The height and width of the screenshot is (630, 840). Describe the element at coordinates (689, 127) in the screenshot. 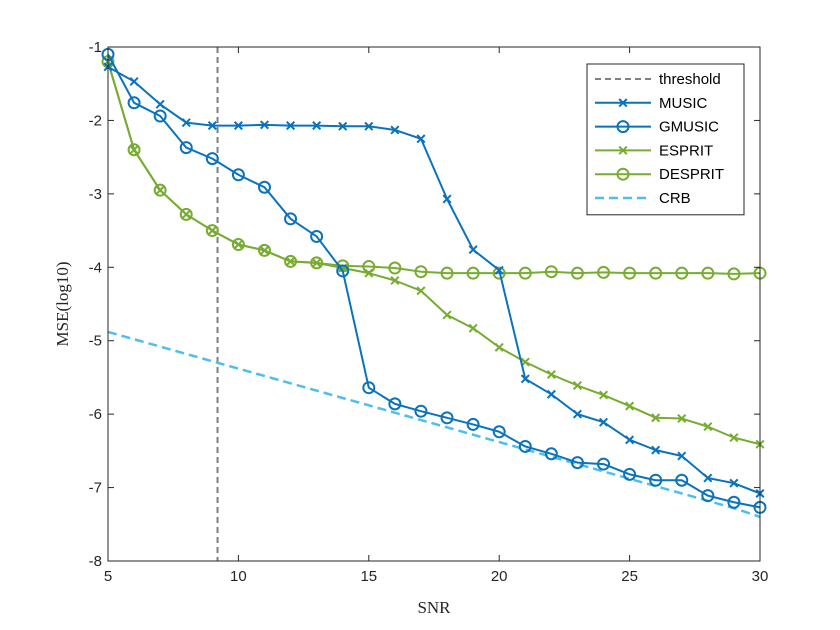

I see `legend-label-gmusic: GMUSIC` at that location.